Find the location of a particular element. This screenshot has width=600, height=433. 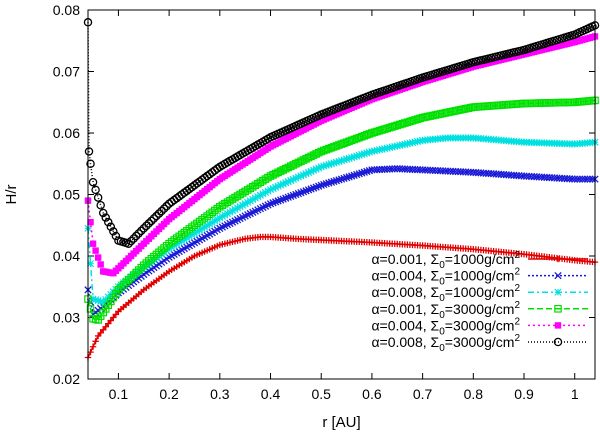

legend-label-rest: =3000g/cm is located at coordinates (480, 325).